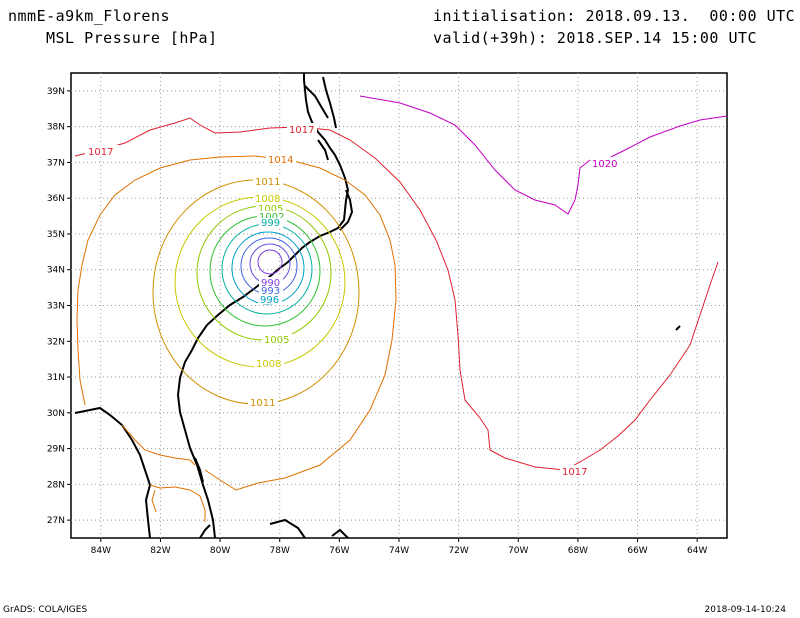 Image resolution: width=800 pixels, height=618 pixels. What do you see at coordinates (89, 16) in the screenshot?
I see `model-name: nmmE-a9km_Florens` at bounding box center [89, 16].